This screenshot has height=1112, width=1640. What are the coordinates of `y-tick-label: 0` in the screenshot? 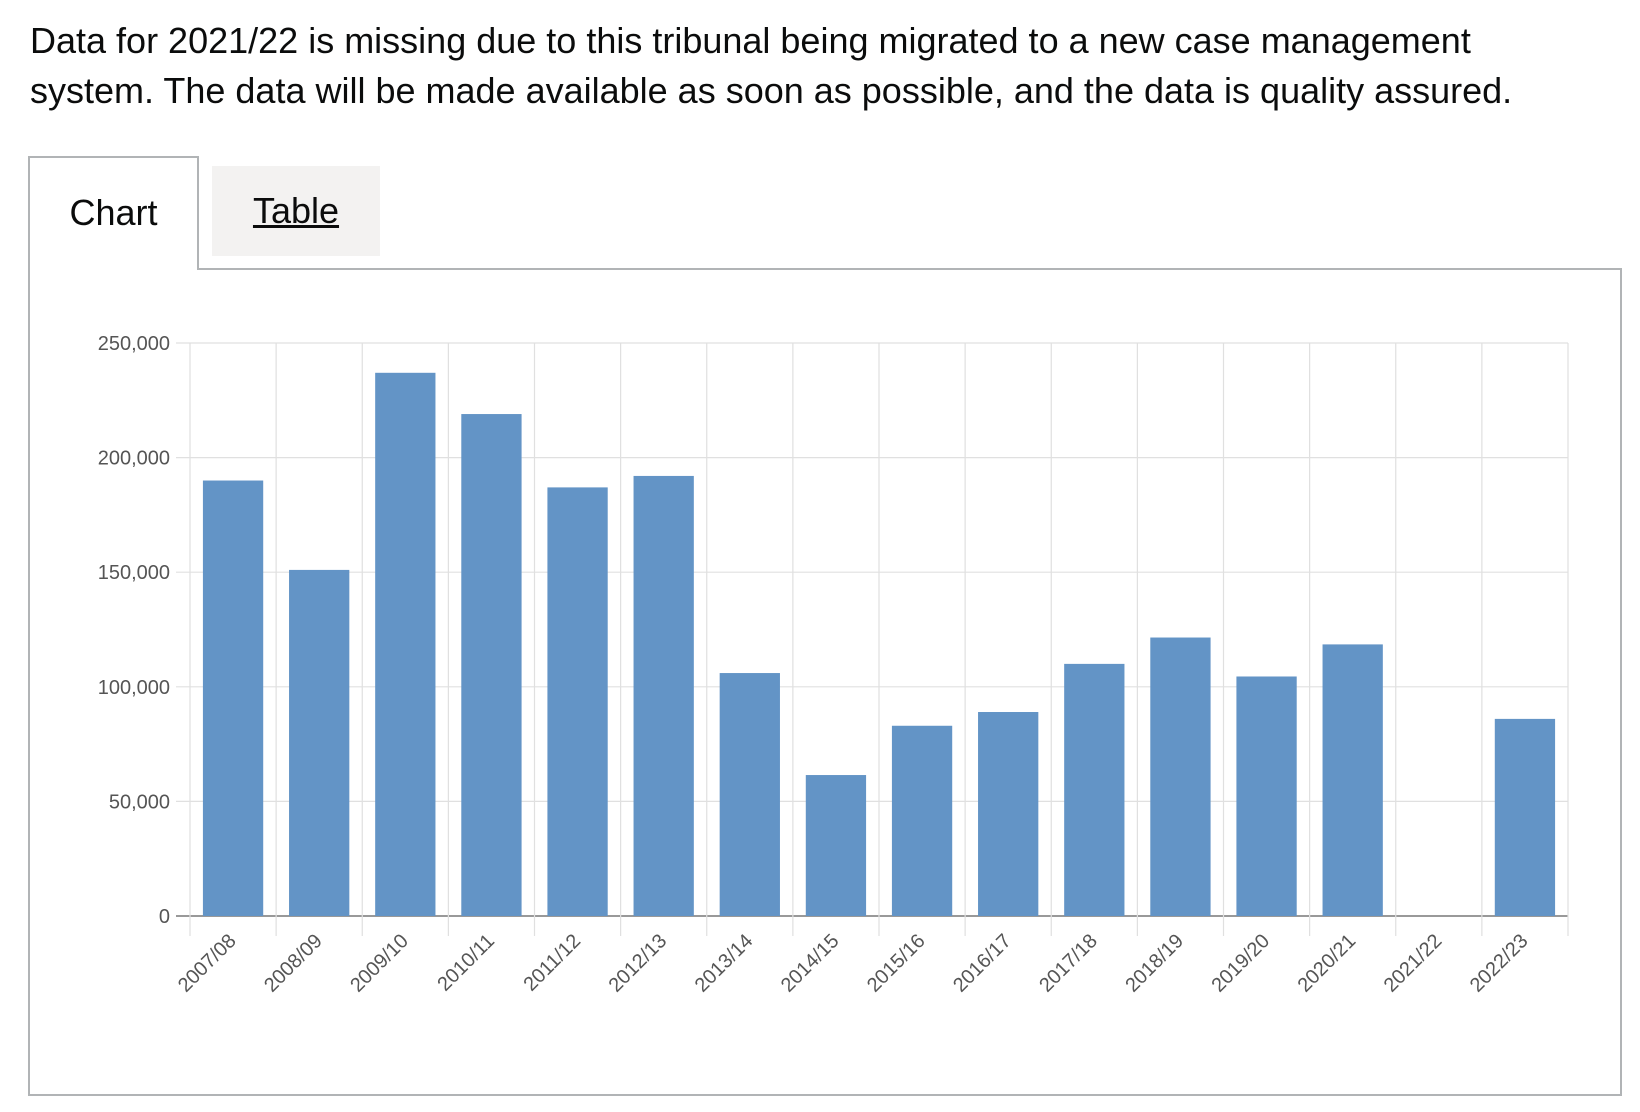 It's located at (164, 917).